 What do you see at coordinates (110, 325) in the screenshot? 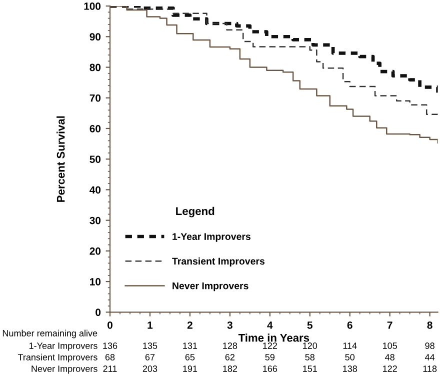
I see `x-tick-label: 0` at bounding box center [110, 325].